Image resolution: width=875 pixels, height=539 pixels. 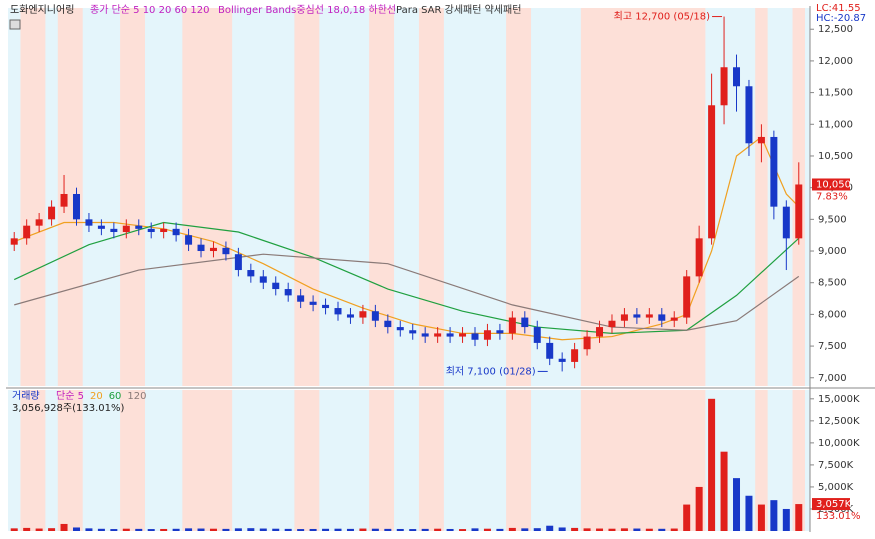 I want to click on corner-label: LC:41.55, so click(x=838, y=8).